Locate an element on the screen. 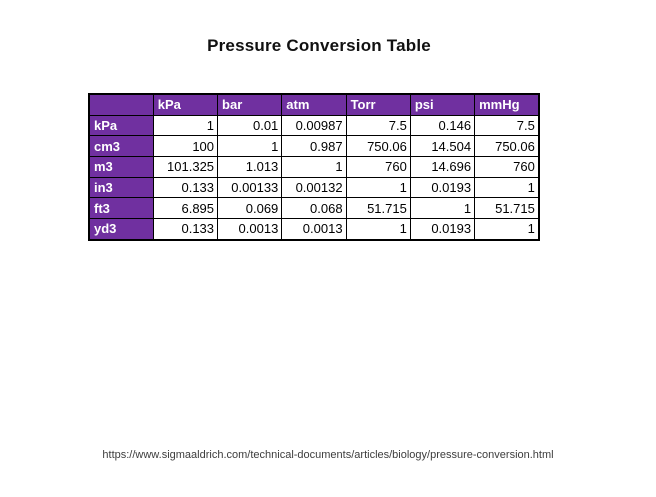 The image size is (656, 497). table-cell: 0.01 is located at coordinates (250, 125).